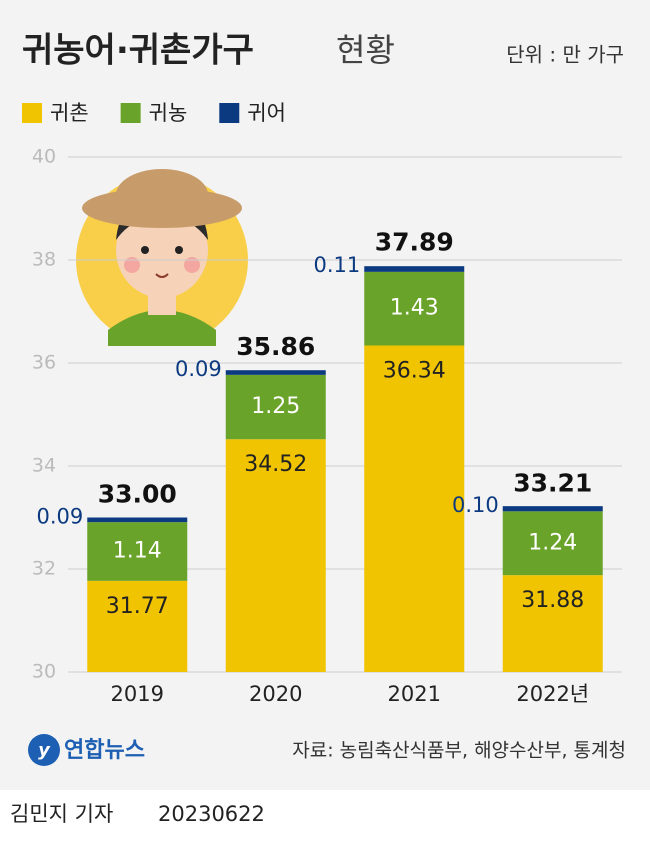  What do you see at coordinates (162, 257) in the screenshot?
I see `illustration` at bounding box center [162, 257].